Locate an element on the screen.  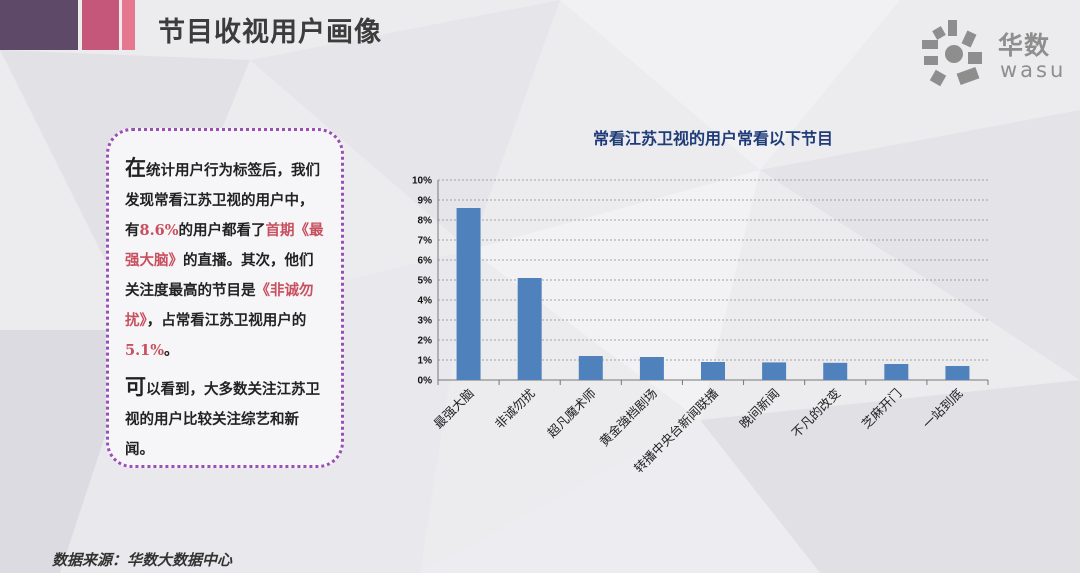
insight-text: 统计用户行为标签后，我们发现常看江苏卫视的用户中，有 is located at coordinates (222, 200).